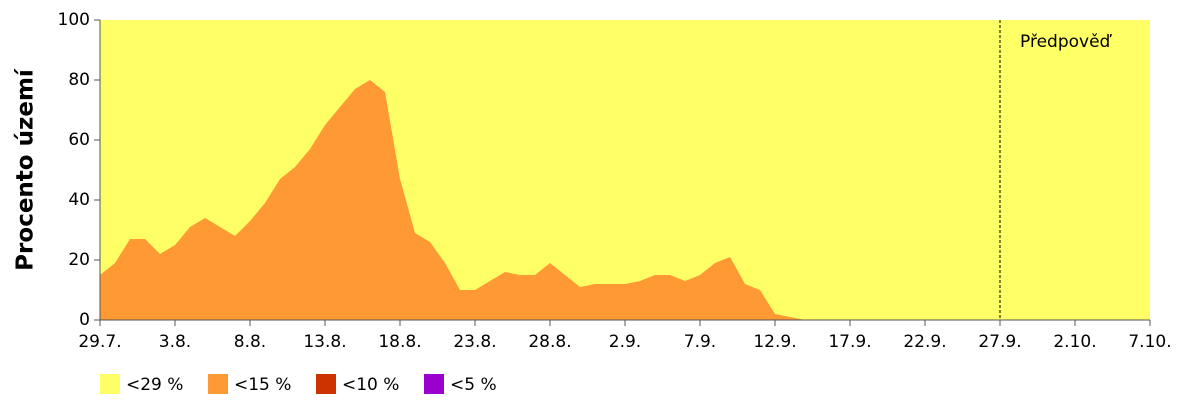 Image resolution: width=1200 pixels, height=404 pixels. I want to click on x-tick-label: 29.7., so click(99, 342).